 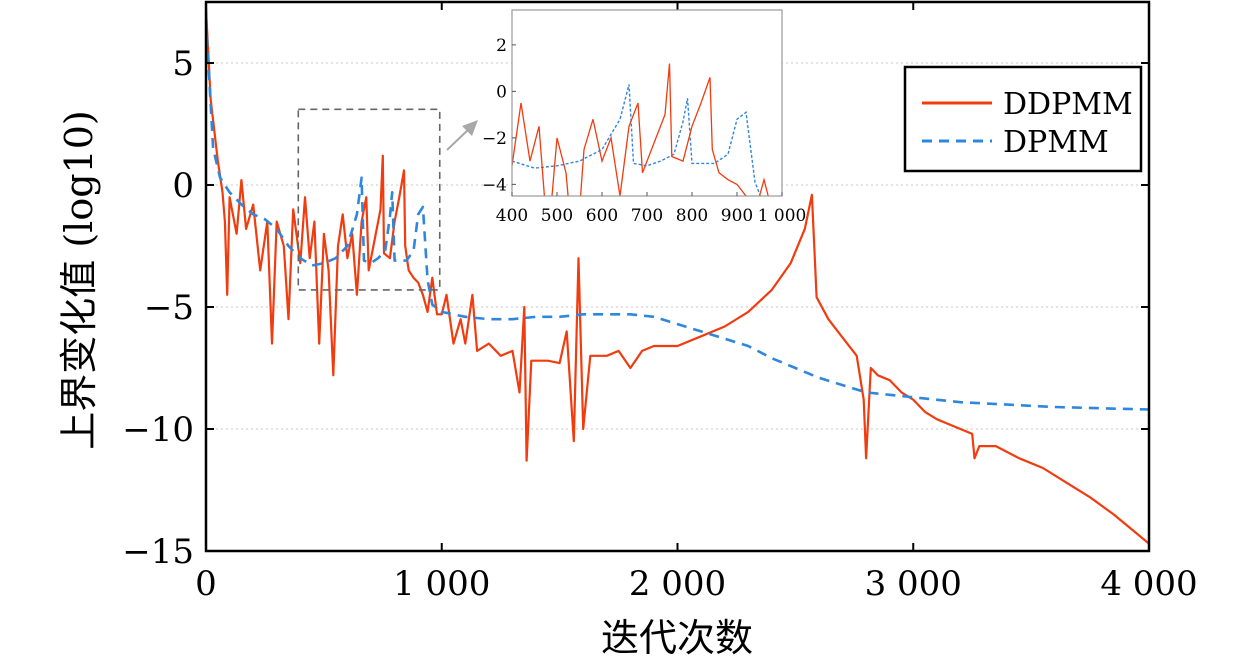 What do you see at coordinates (501, 46) in the screenshot?
I see `inset-y-tick-label: 2` at bounding box center [501, 46].